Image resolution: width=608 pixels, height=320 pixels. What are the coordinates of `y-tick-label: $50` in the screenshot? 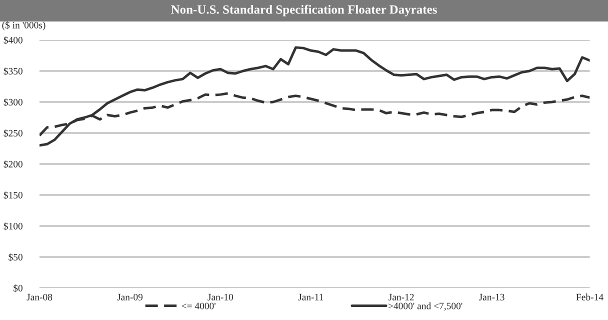 It's located at (15, 257).